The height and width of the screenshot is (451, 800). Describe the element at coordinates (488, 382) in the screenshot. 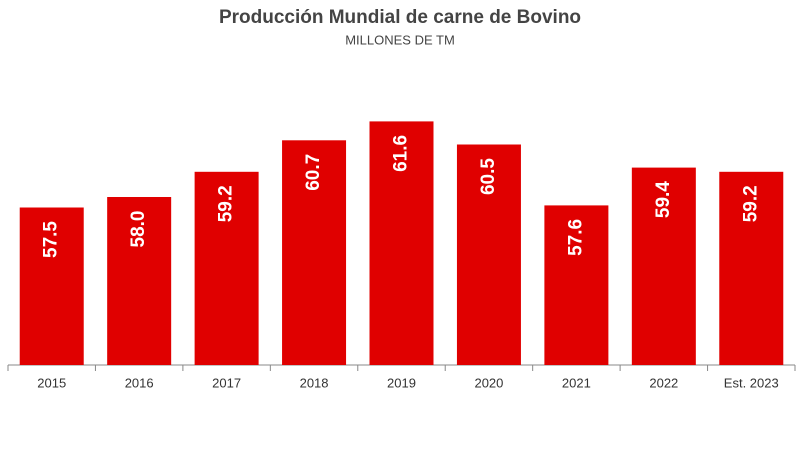

I see `x-tick-label: 2020` at that location.